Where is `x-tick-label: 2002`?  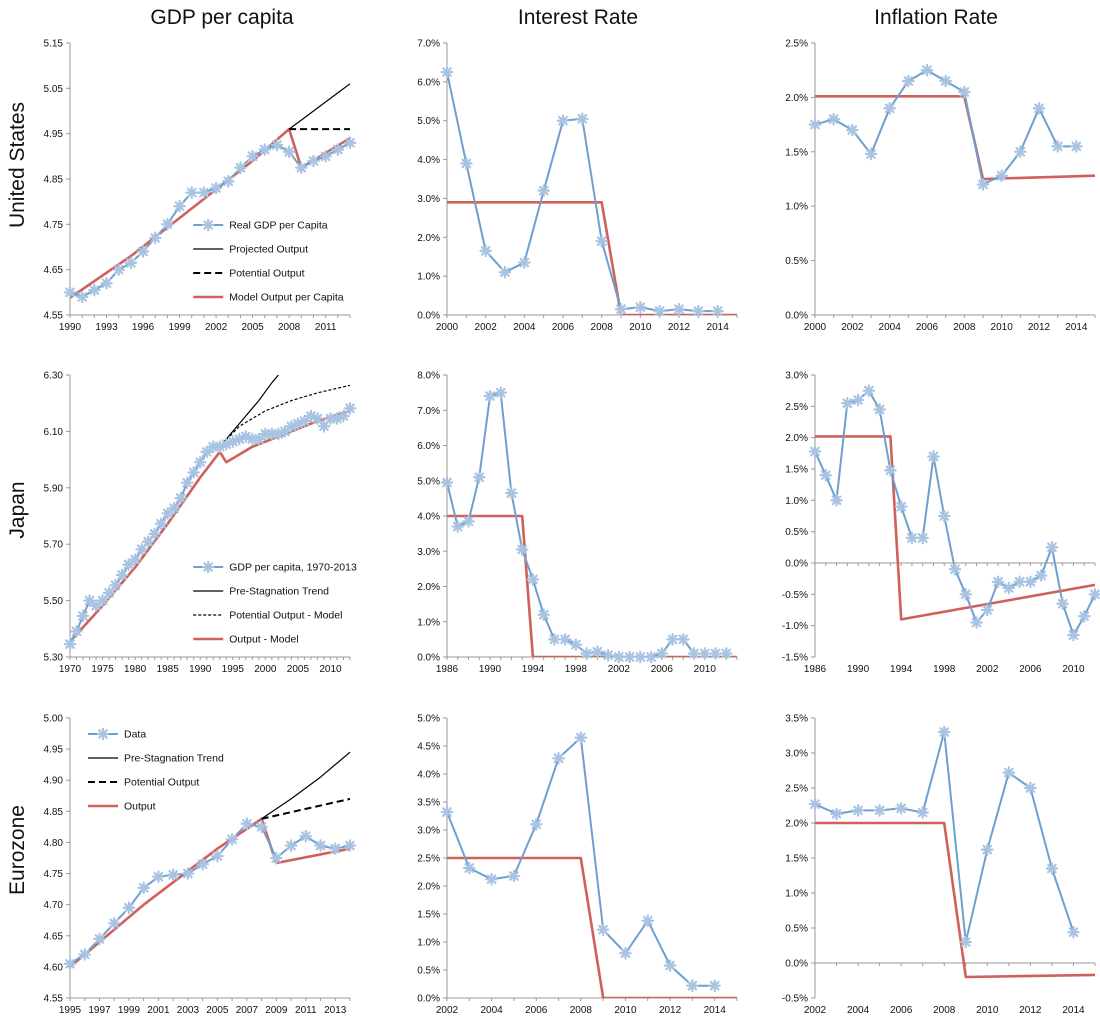
x-tick-label: 2002 is located at coordinates (852, 327).